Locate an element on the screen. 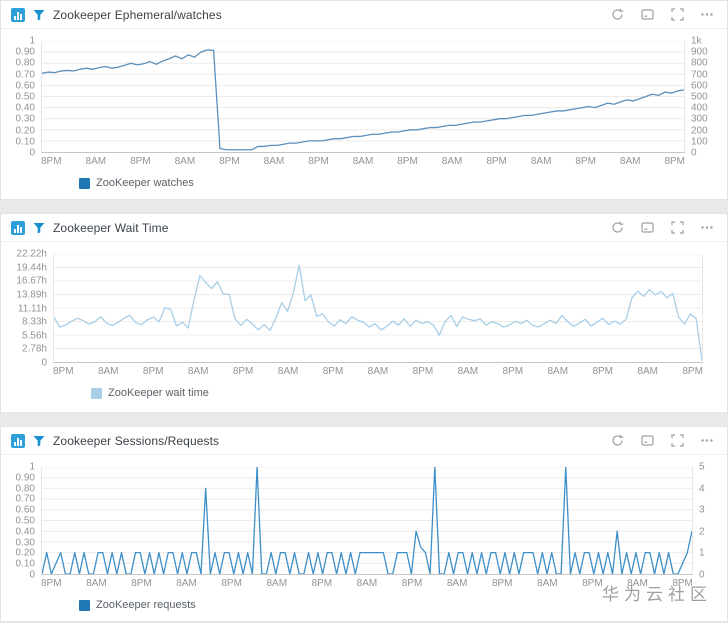  panel-header: Zookeeper Sessions/Requests is located at coordinates (364, 441).